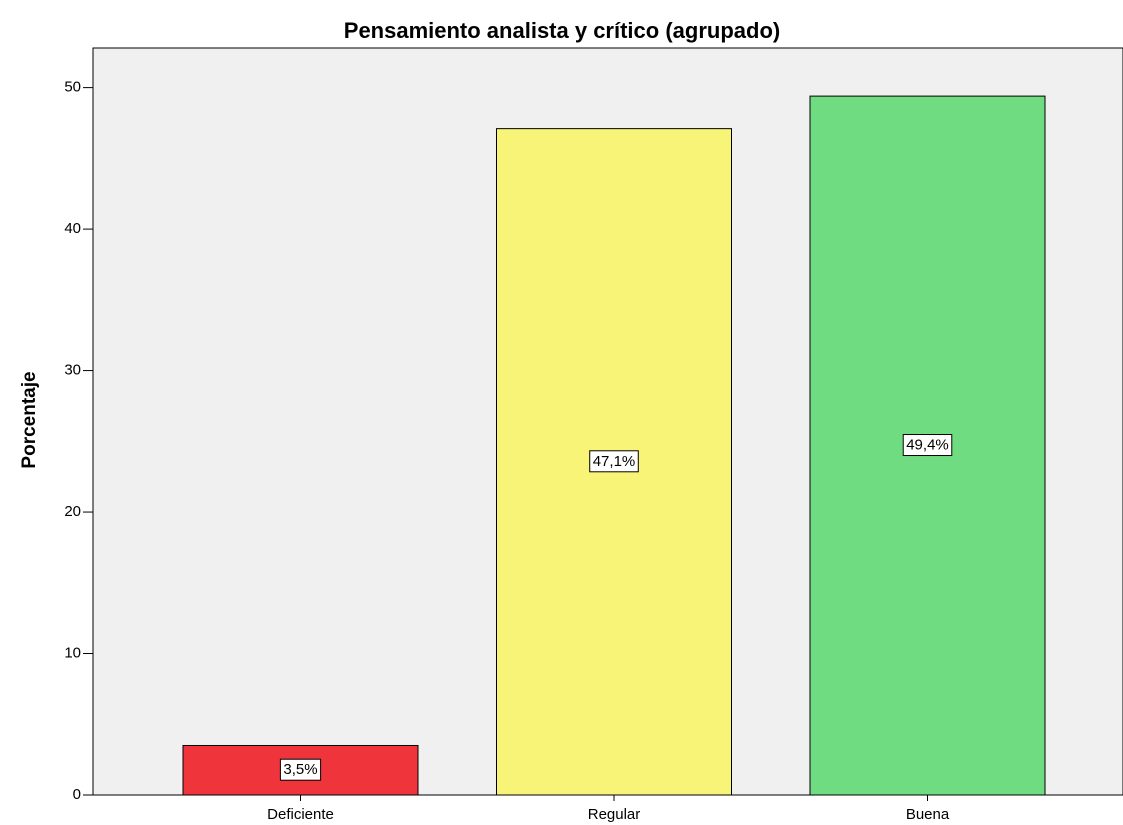  I want to click on x-tick-label: Deficiente, so click(300, 814).